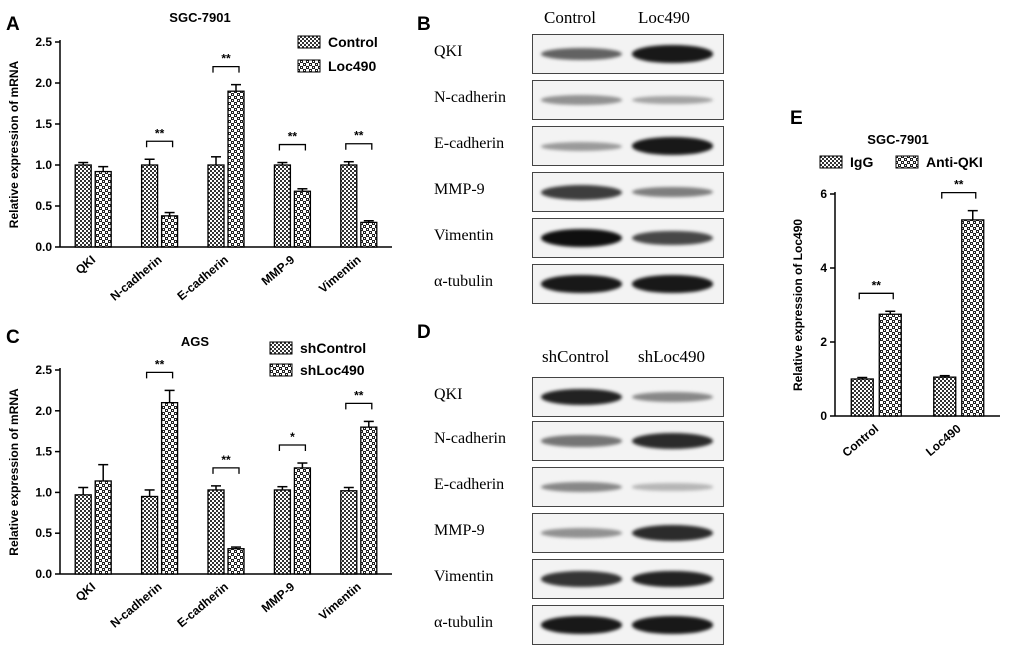 This screenshot has width=1020, height=666. Describe the element at coordinates (202, 605) in the screenshot. I see `x-tick-label: E-cadherin` at that location.